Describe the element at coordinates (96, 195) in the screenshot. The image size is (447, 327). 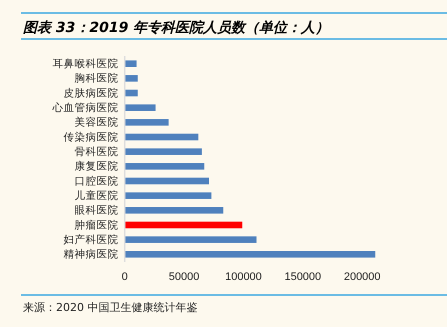
I see `y-tick-label: 儿童医院` at that location.